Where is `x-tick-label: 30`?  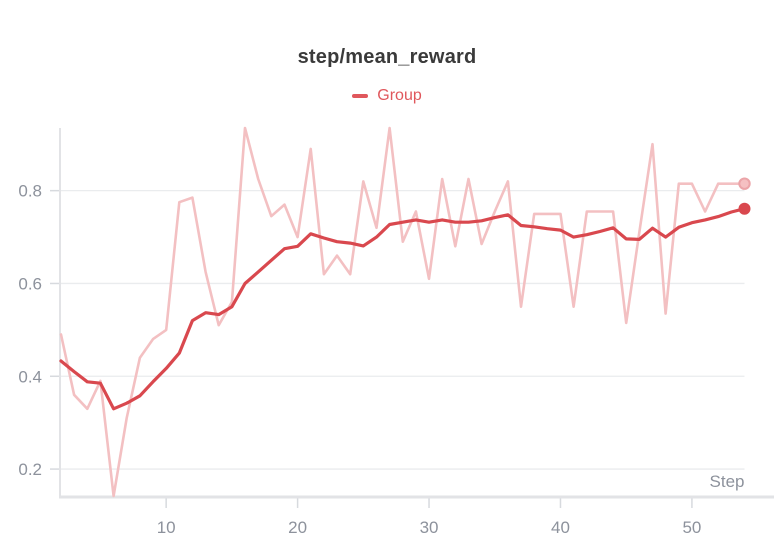 x-tick-label: 30 is located at coordinates (429, 527).